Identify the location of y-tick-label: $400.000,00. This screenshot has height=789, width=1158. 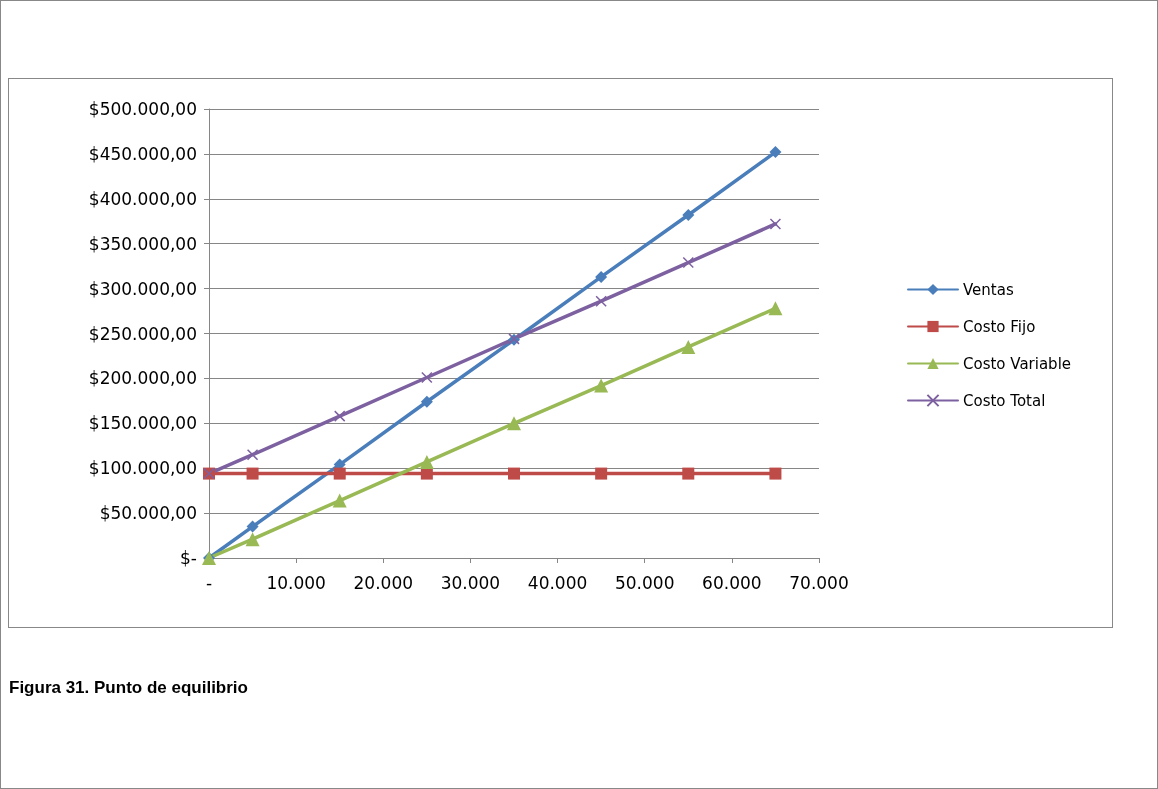
(142, 198).